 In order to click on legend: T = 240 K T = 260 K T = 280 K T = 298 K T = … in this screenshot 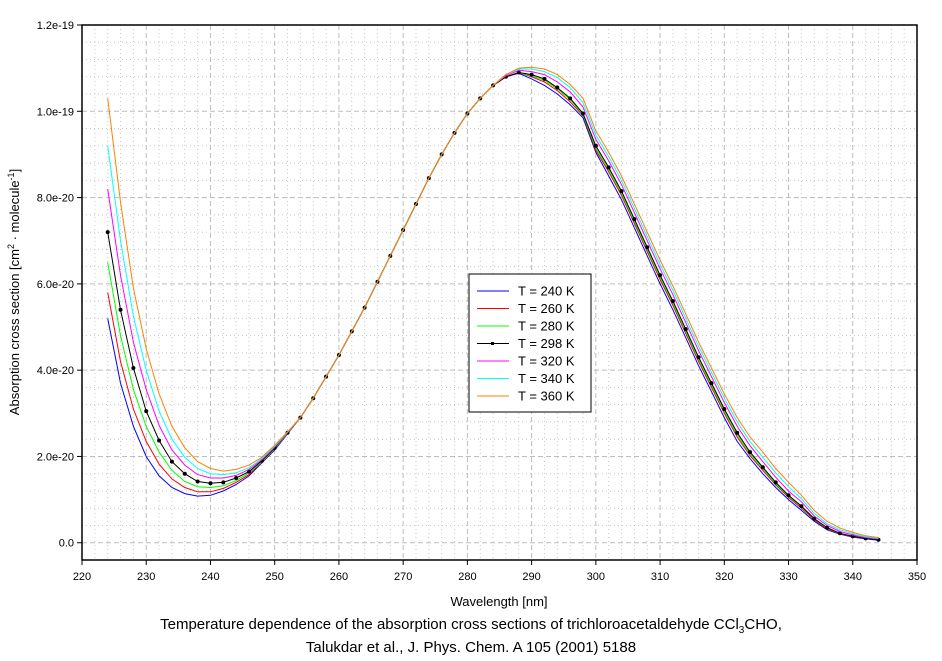, I will do `click(530, 343)`.